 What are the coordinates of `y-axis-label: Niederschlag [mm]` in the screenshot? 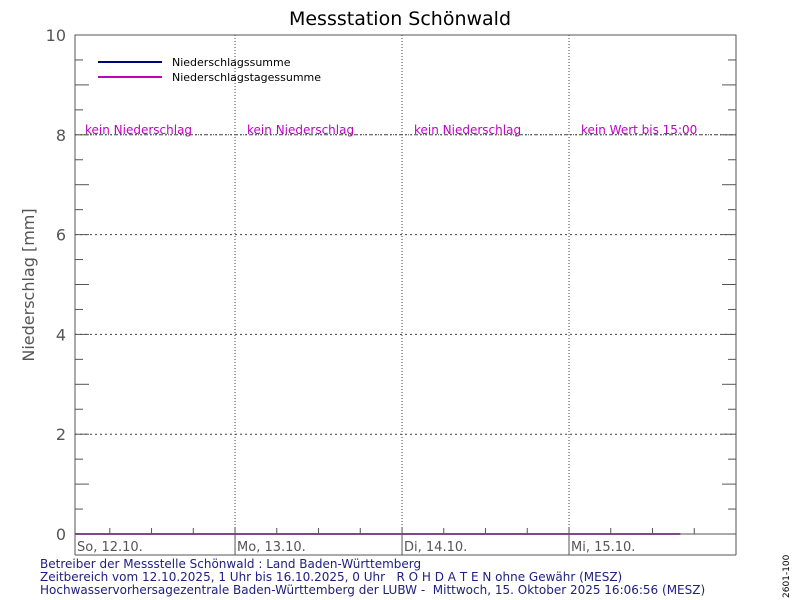 It's located at (28, 284).